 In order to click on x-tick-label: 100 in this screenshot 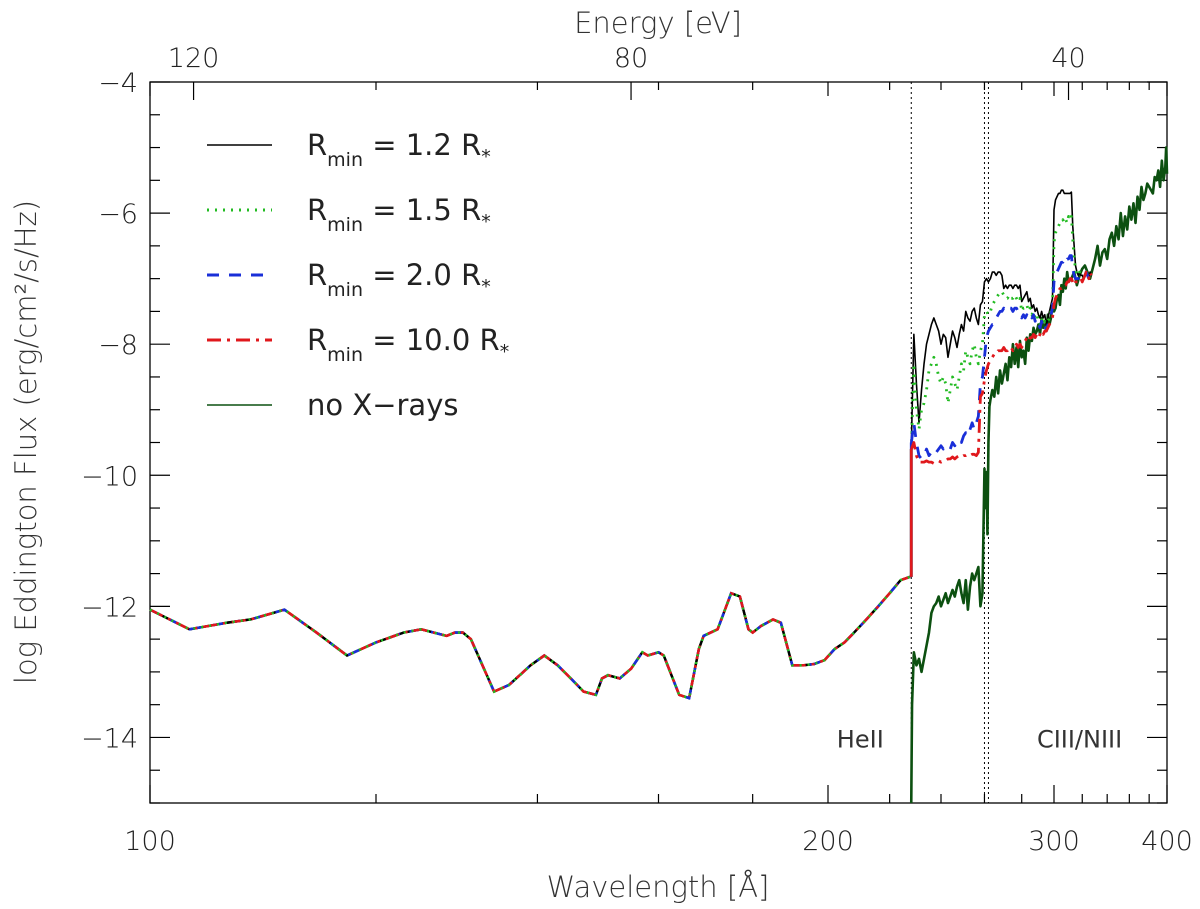, I will do `click(150, 841)`.